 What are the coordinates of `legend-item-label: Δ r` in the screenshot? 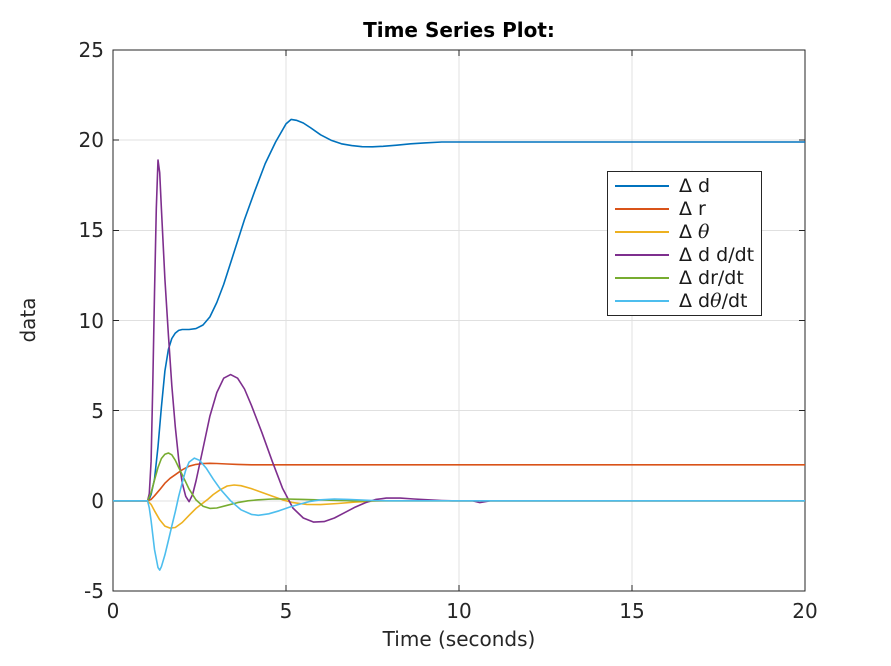 It's located at (692, 209).